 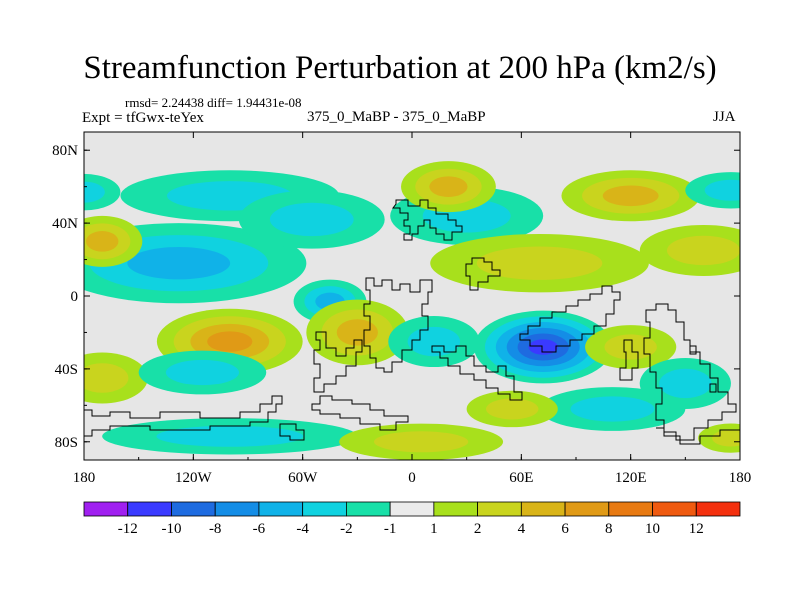 I want to click on colorbar-label: -8, so click(x=215, y=529).